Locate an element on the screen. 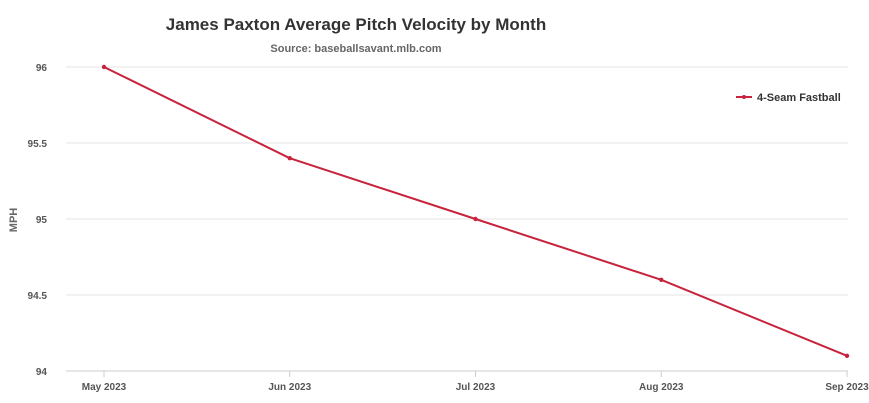  x-axis-ticks: May 2023 Jun 2023 Jul 2023 Aug 2023 Sep 2023 is located at coordinates (475, 382).